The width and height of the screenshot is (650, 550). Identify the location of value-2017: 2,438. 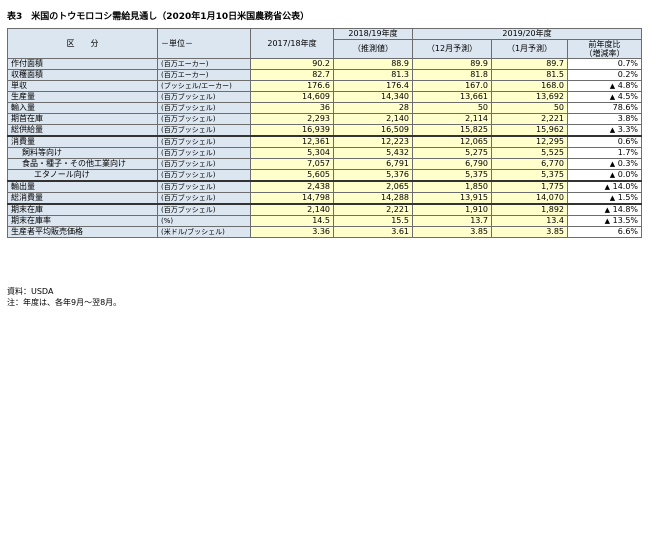
(292, 186).